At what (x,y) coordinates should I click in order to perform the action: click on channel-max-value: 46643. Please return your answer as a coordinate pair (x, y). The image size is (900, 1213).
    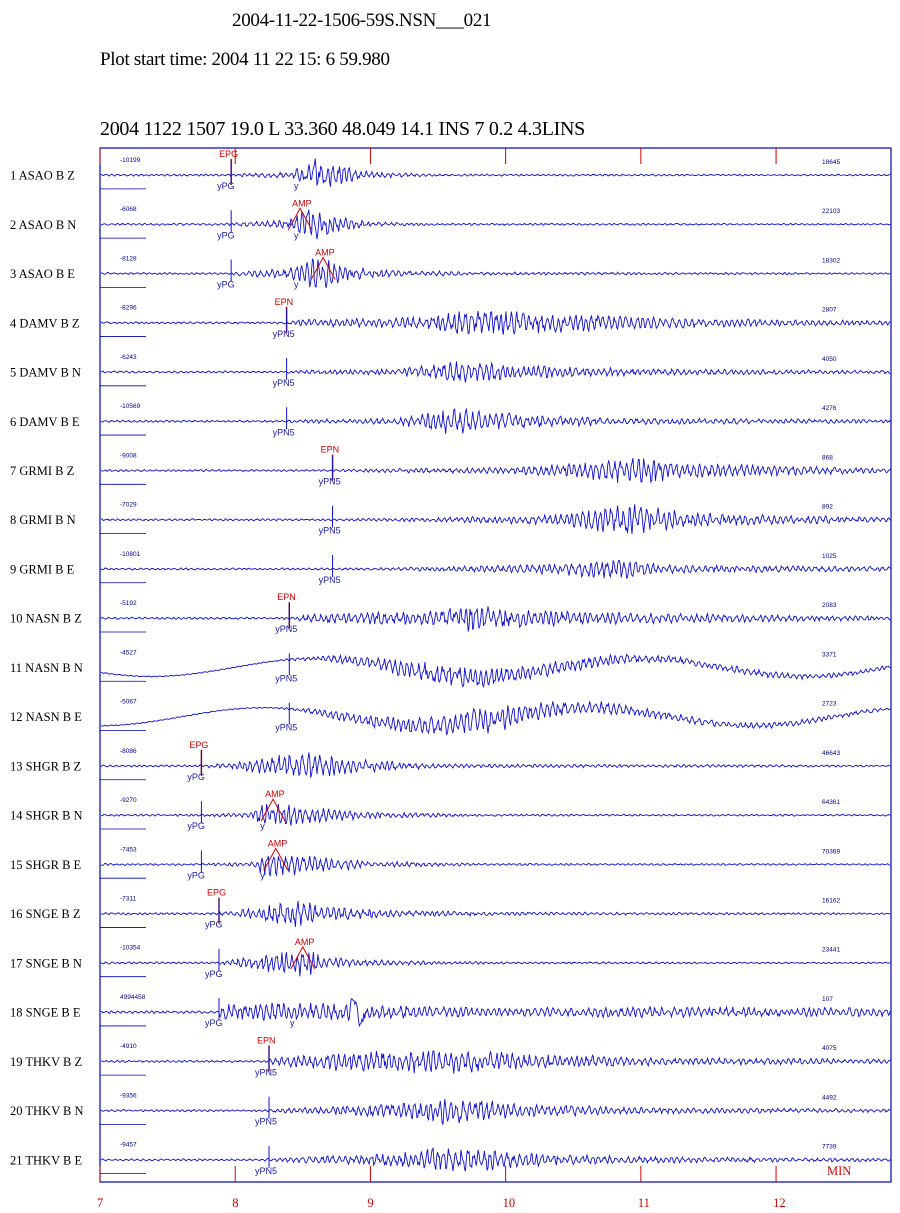
    Looking at the image, I should click on (831, 753).